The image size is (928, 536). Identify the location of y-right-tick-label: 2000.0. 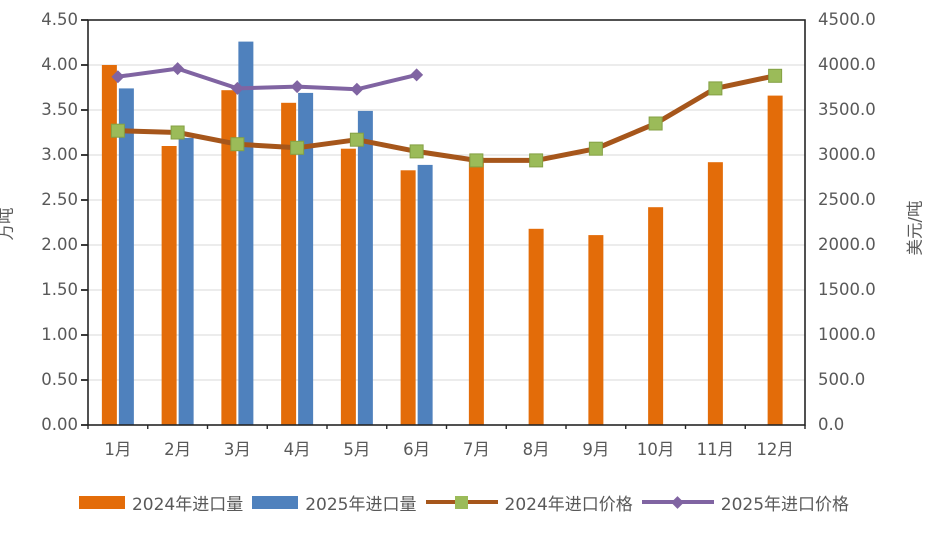
(847, 244).